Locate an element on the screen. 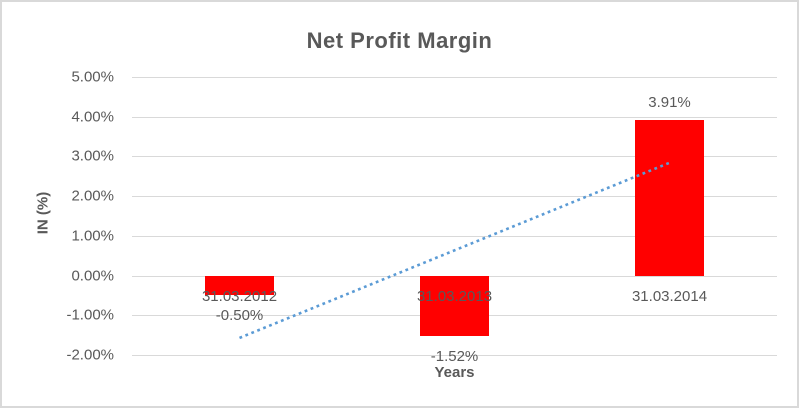 The height and width of the screenshot is (408, 799). y-tick-label: -2.00% is located at coordinates (90, 355).